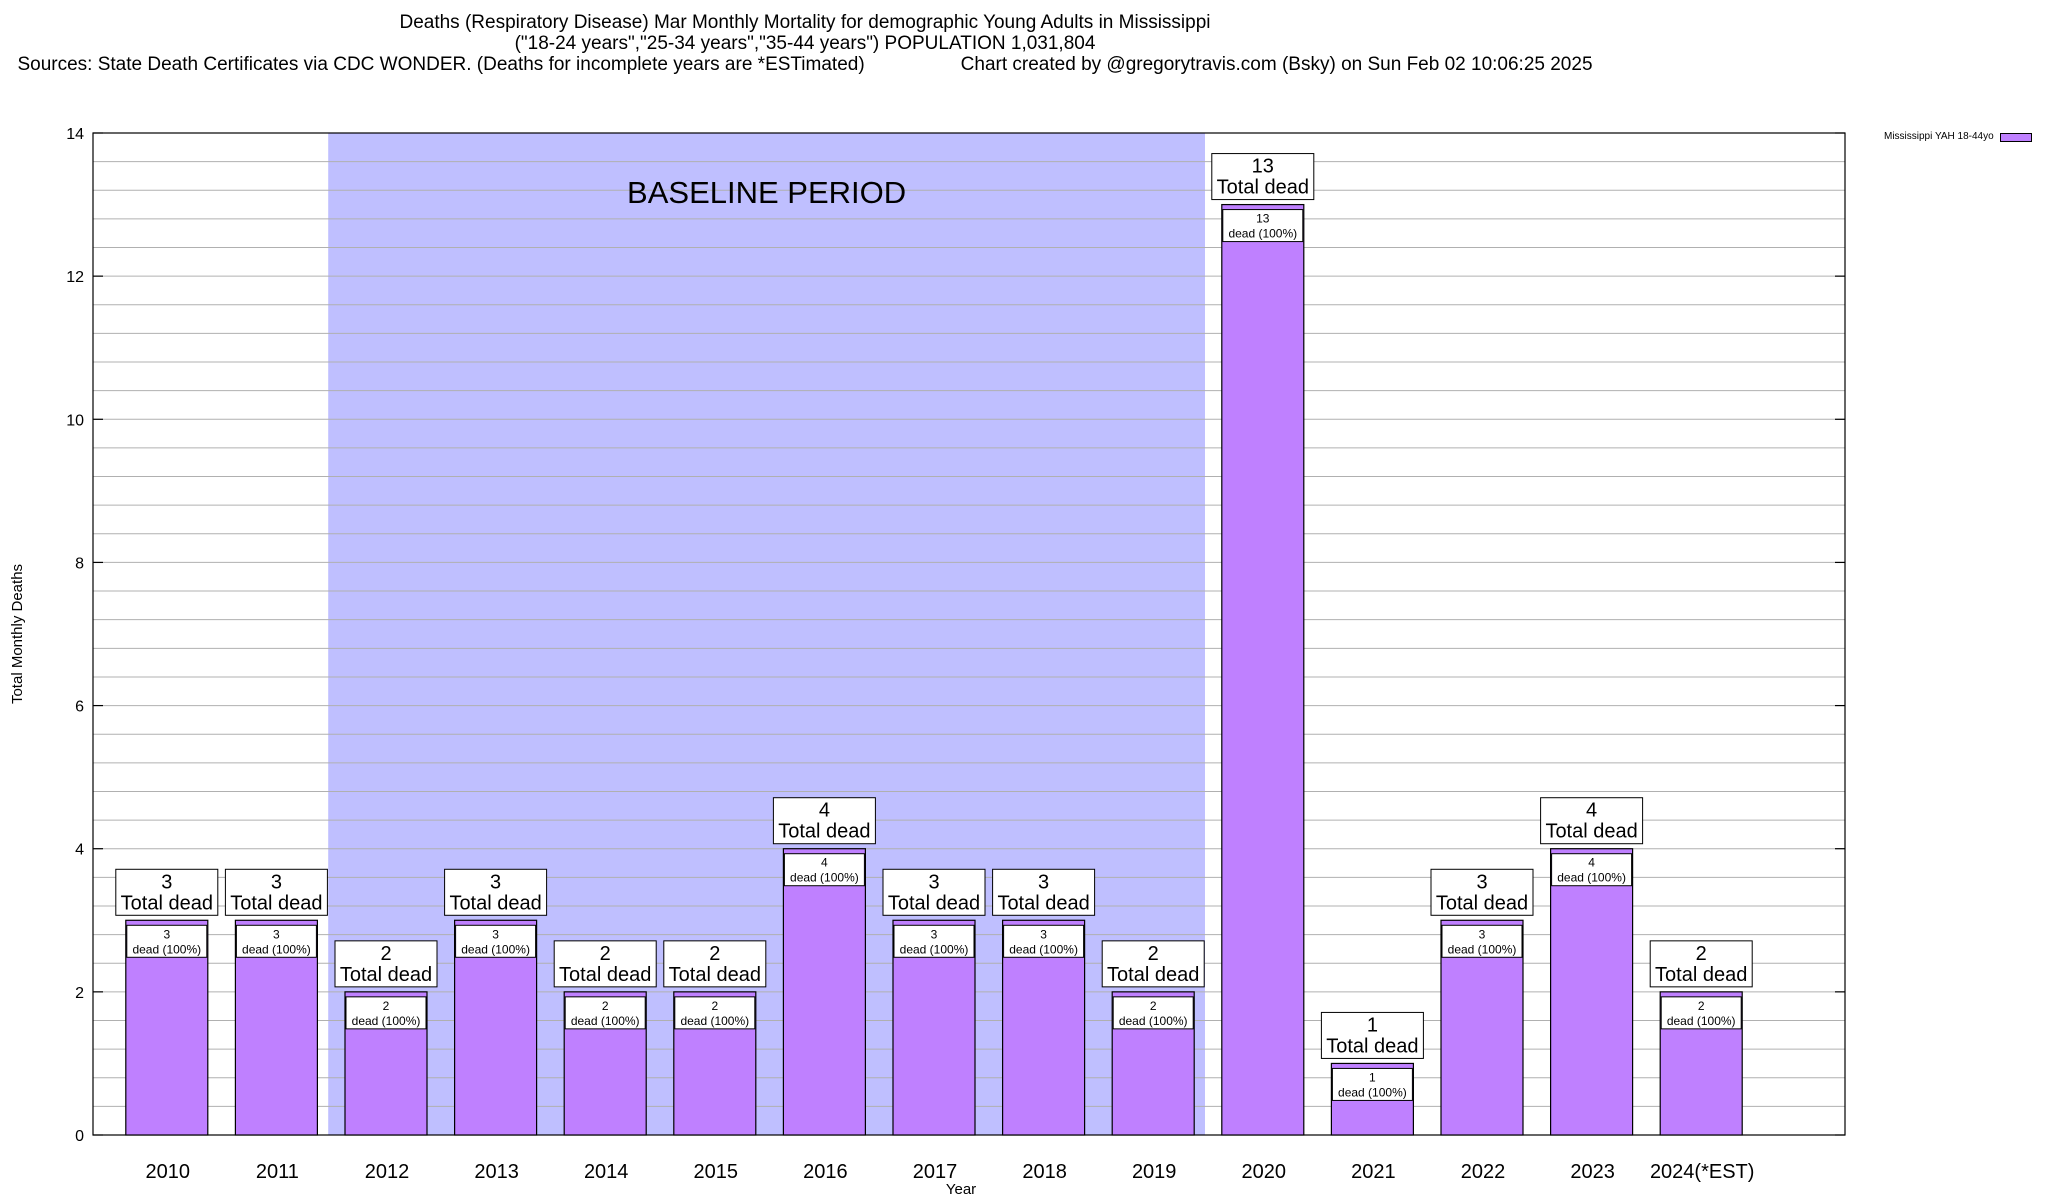 The width and height of the screenshot is (2048, 1200). What do you see at coordinates (1592, 1172) in the screenshot?
I see `x-tick-label: 2023` at bounding box center [1592, 1172].